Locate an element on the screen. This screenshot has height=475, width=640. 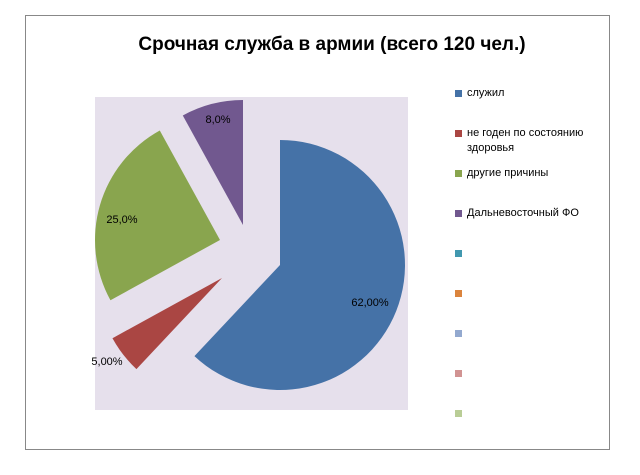
chart-title: Срочная служба в армии (всего 120 чел.) is located at coordinates (331, 44).